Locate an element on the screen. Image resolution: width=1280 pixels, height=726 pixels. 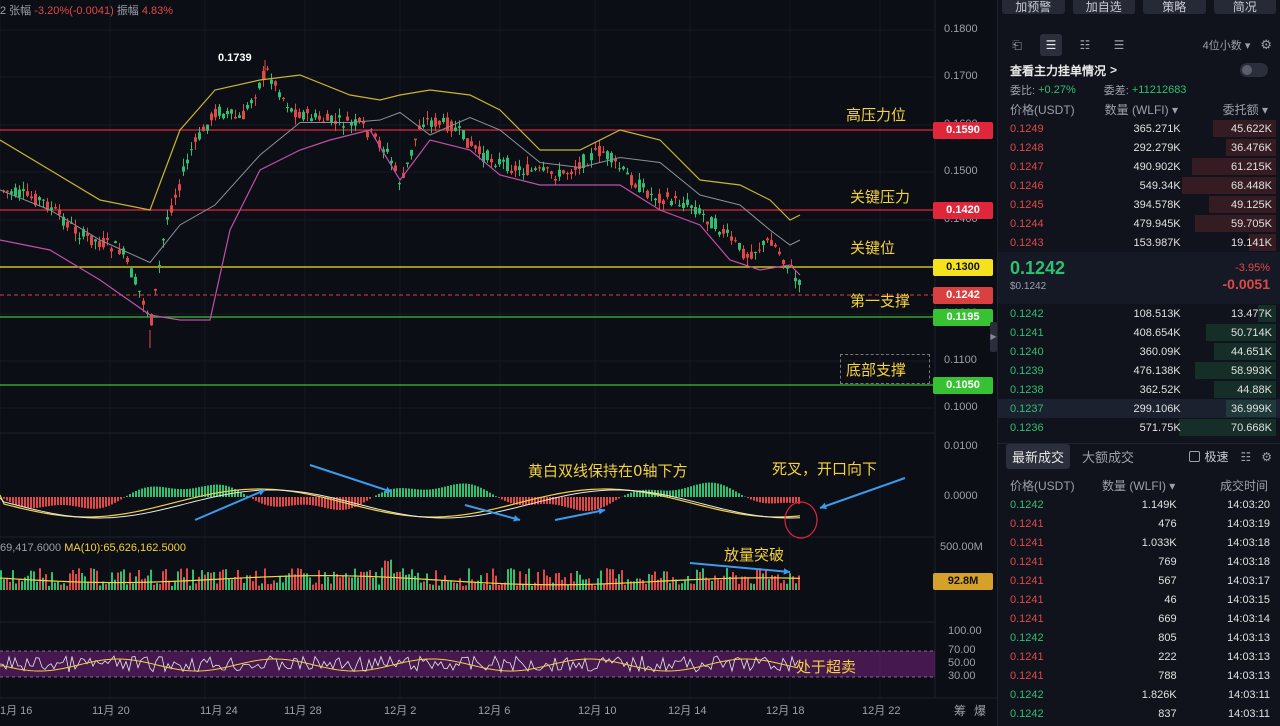
gear-icon: ⚙ is located at coordinates (1266, 44).